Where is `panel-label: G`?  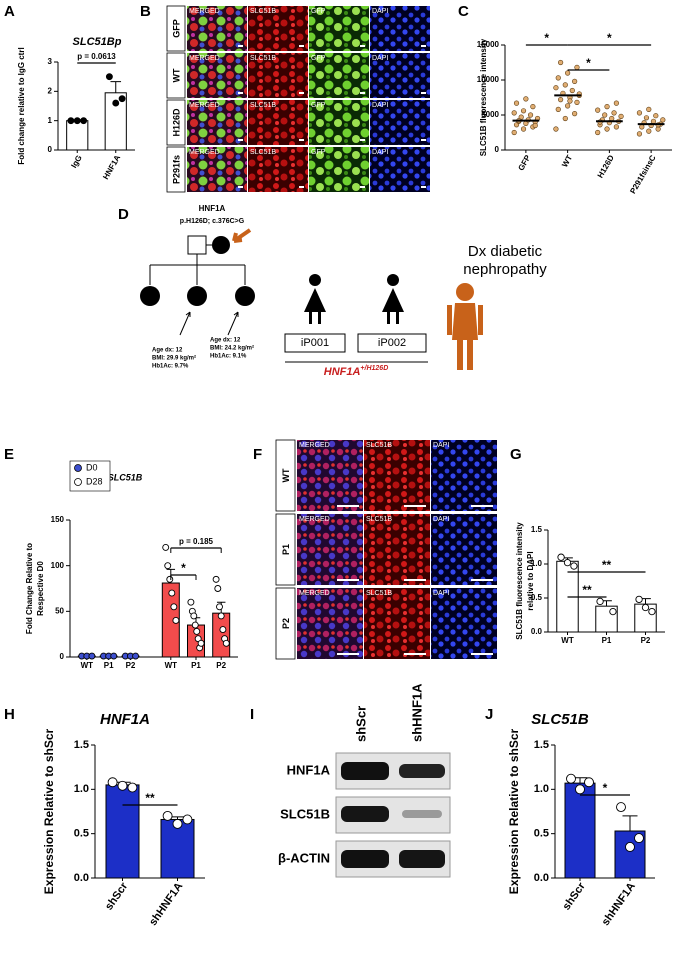 panel-label: G is located at coordinates (516, 454).